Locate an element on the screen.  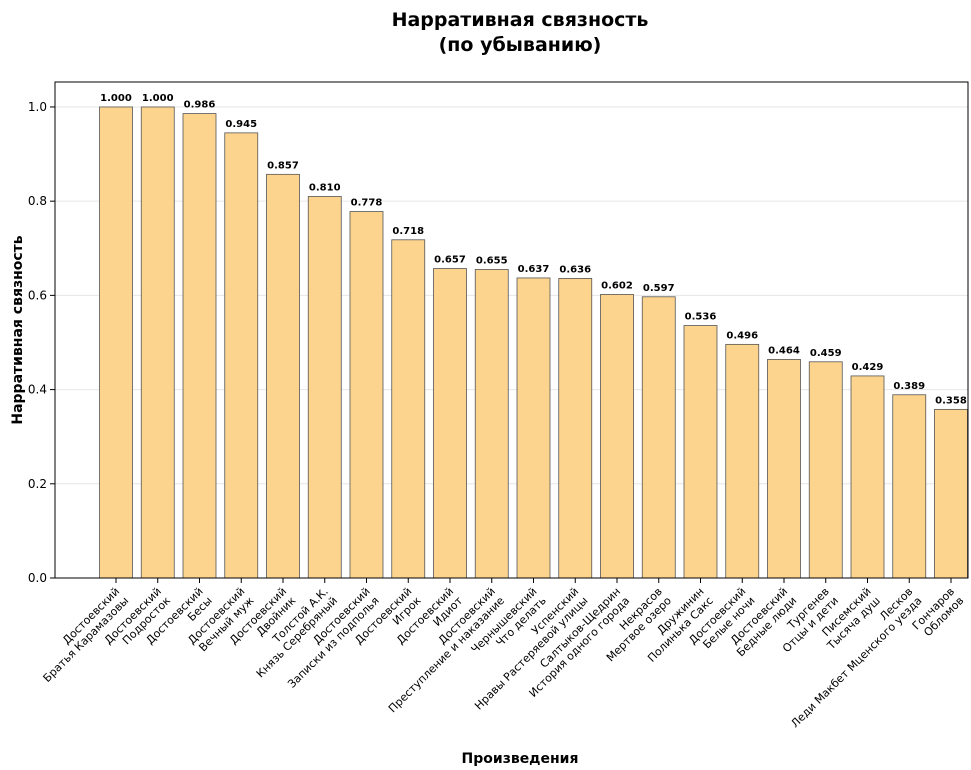
value-label: 0.718 is located at coordinates (408, 231).